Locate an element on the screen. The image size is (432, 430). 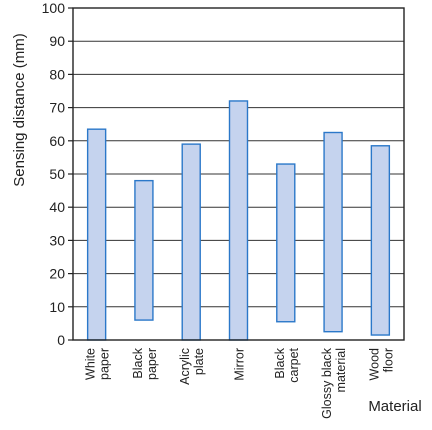
x-tick-label-line: Mirror is located at coordinates (240, 364).